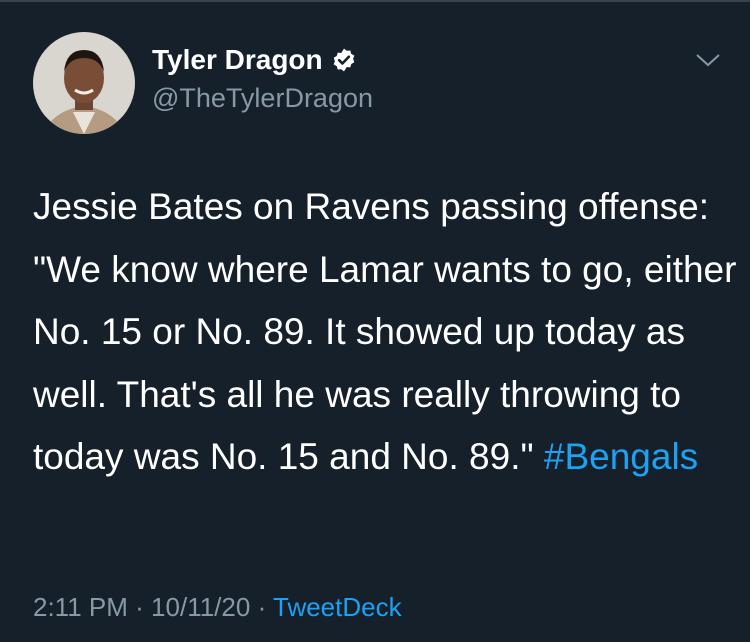  I want to click on author-name: Tyler Dragon, so click(237, 59).